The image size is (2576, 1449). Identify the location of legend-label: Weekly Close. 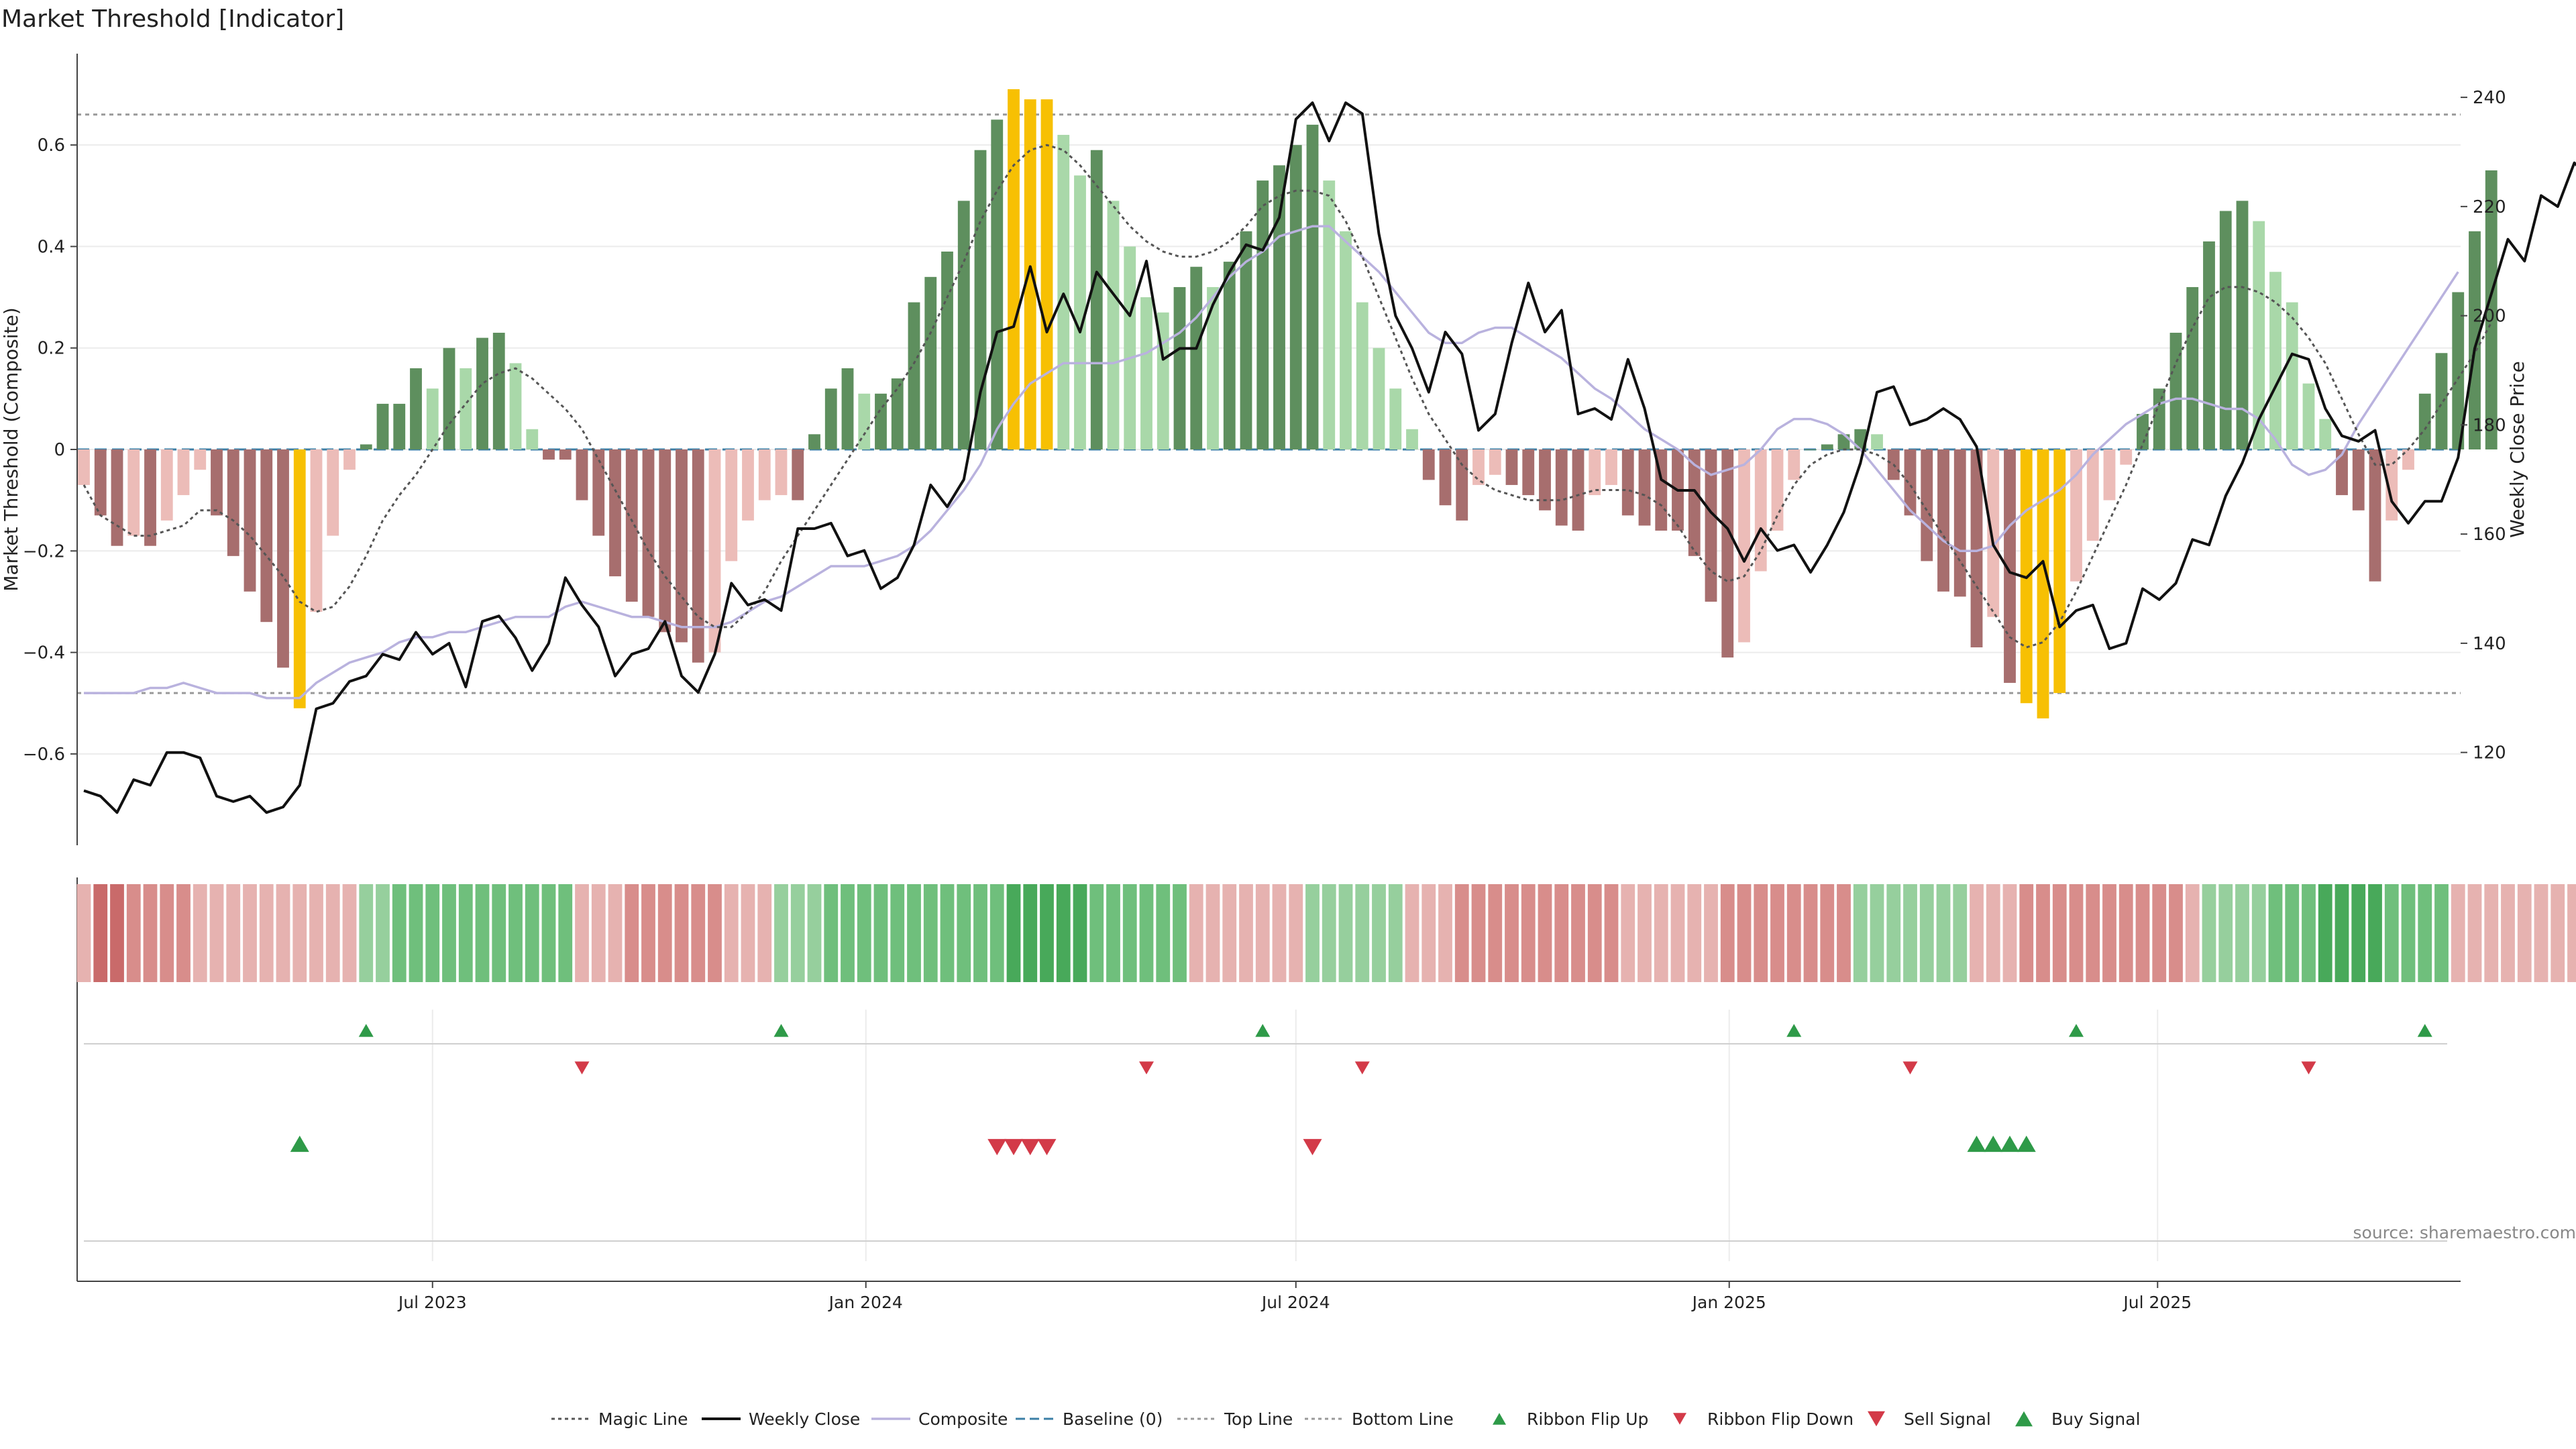
(804, 1419).